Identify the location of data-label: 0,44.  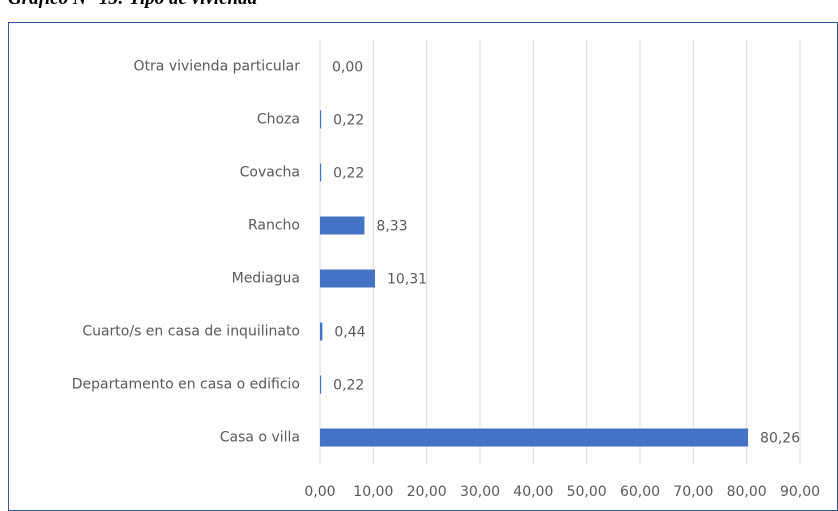
(349, 333).